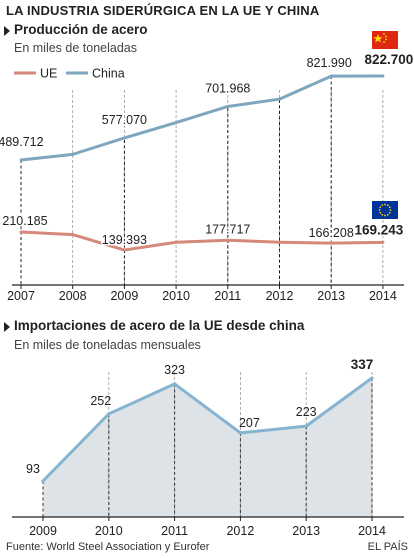  Describe the element at coordinates (362, 364) in the screenshot. I see `imports-data-label: 337` at that location.